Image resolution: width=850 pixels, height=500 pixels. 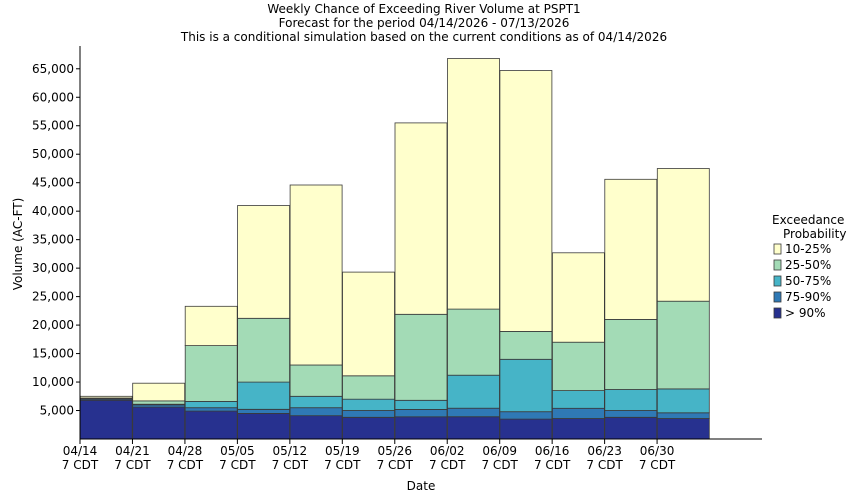 I want to click on y-tick-label: 30,000, so click(x=53, y=268).